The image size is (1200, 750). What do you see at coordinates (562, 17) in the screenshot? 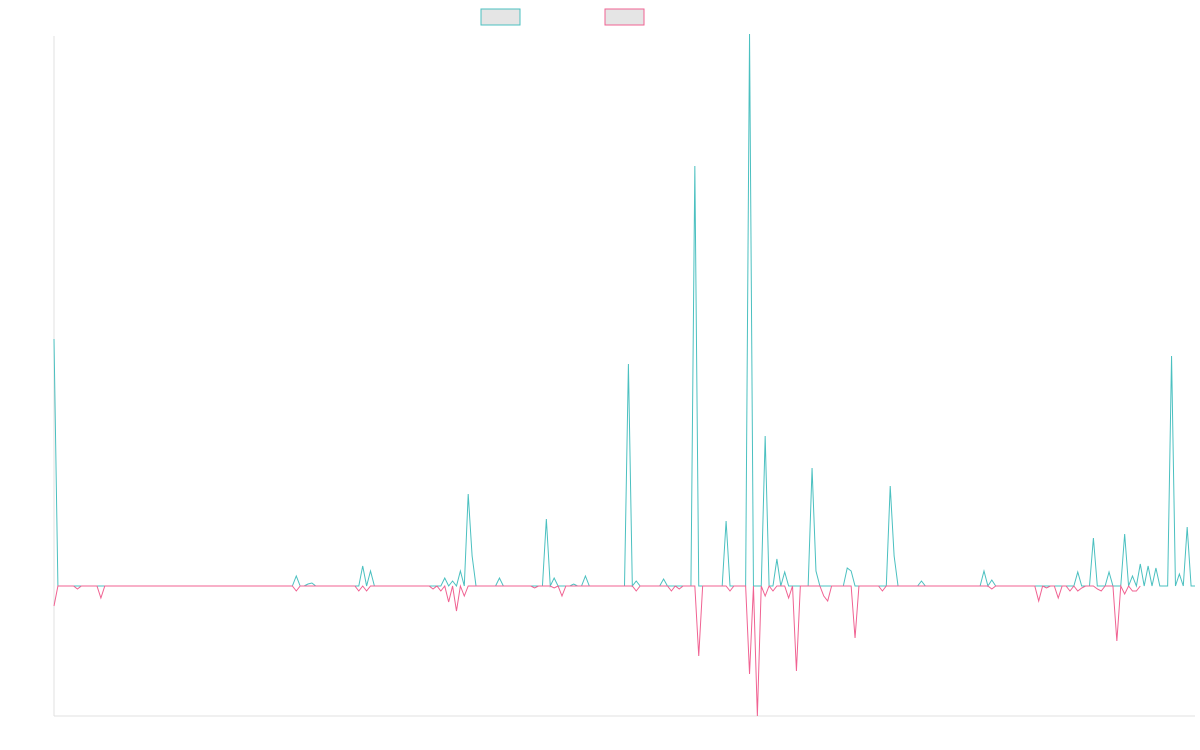
I see `legend` at bounding box center [562, 17].